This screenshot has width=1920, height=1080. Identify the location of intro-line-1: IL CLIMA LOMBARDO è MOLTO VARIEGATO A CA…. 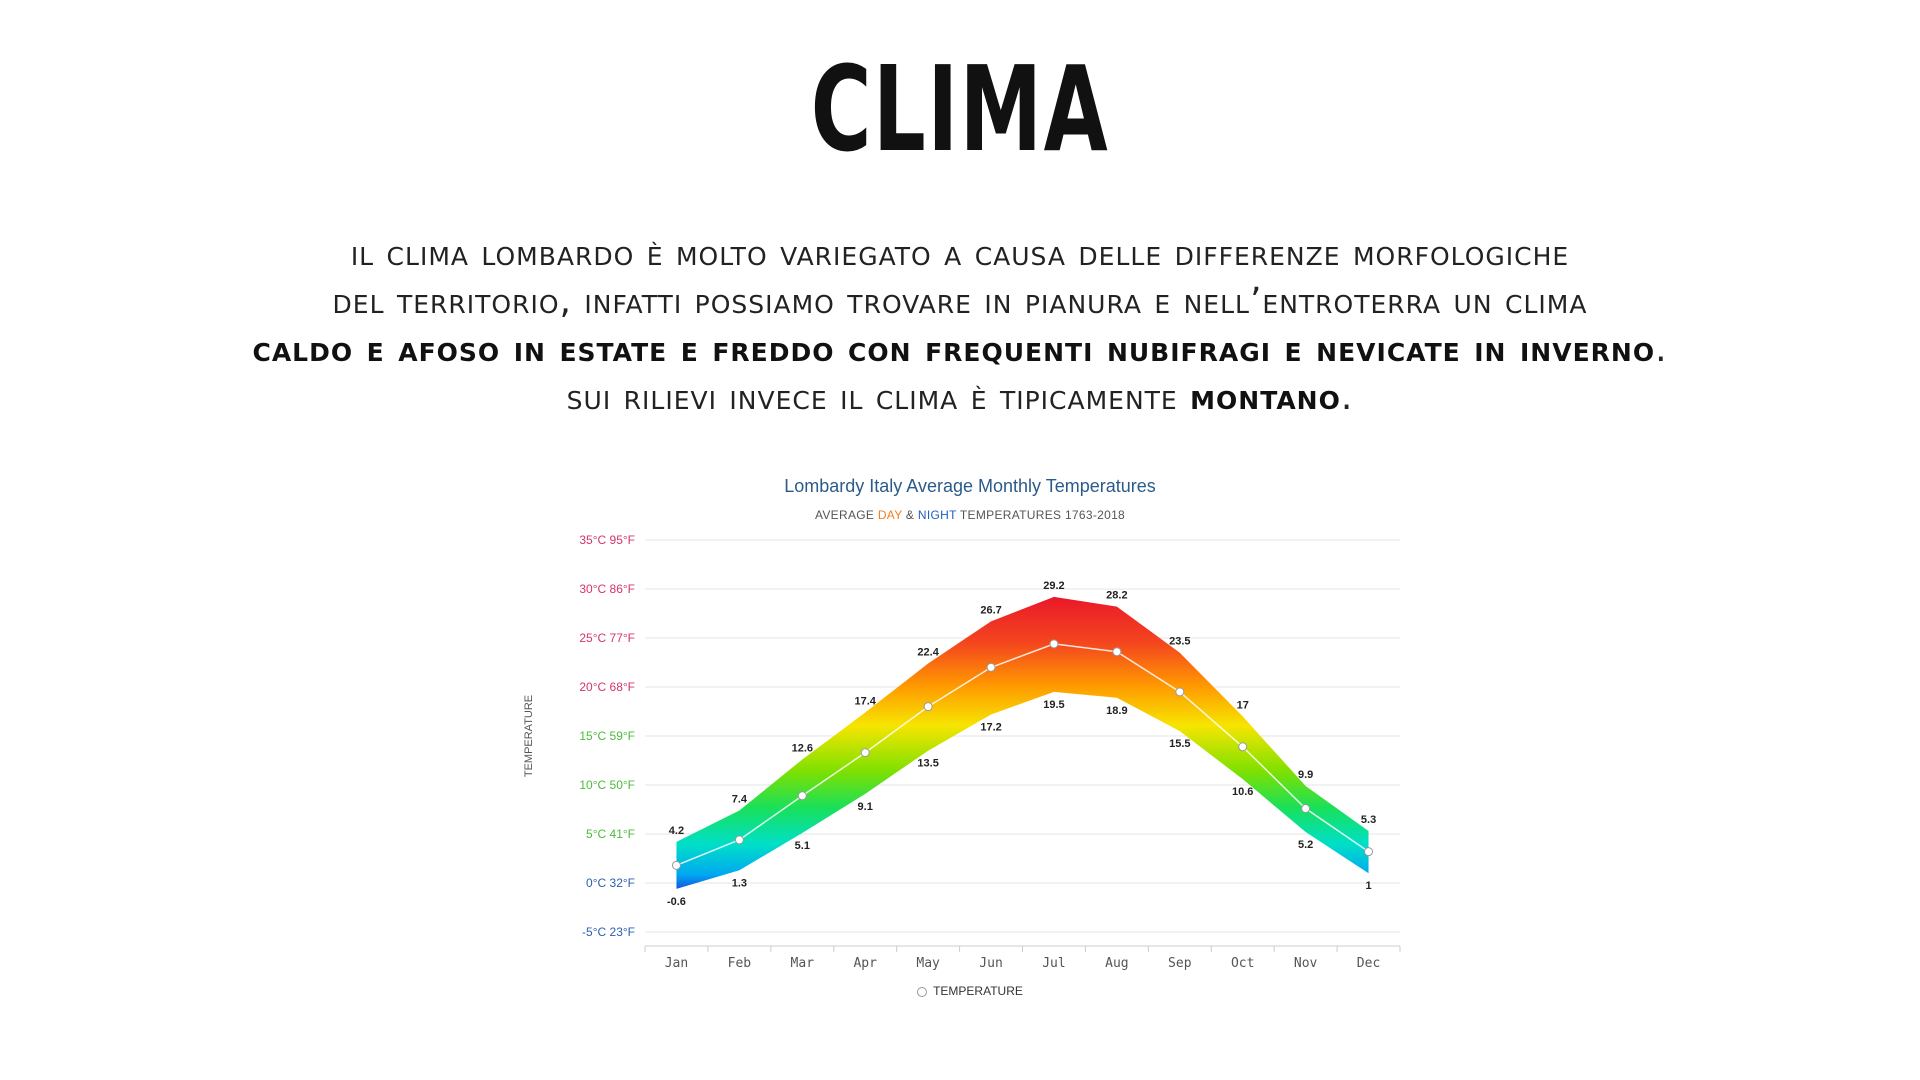
(960, 253).